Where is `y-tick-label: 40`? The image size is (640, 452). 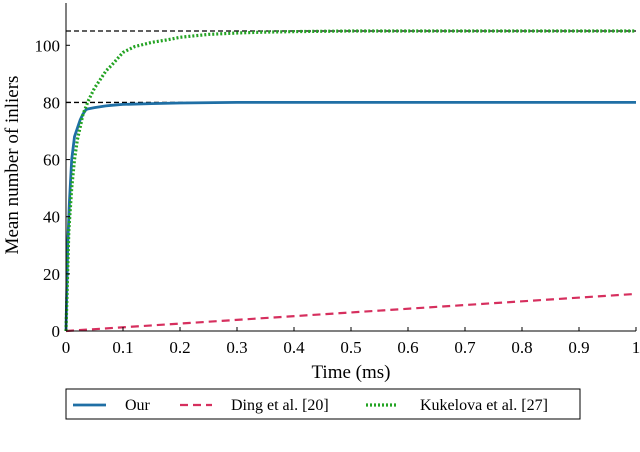 y-tick-label: 40 is located at coordinates (51, 217).